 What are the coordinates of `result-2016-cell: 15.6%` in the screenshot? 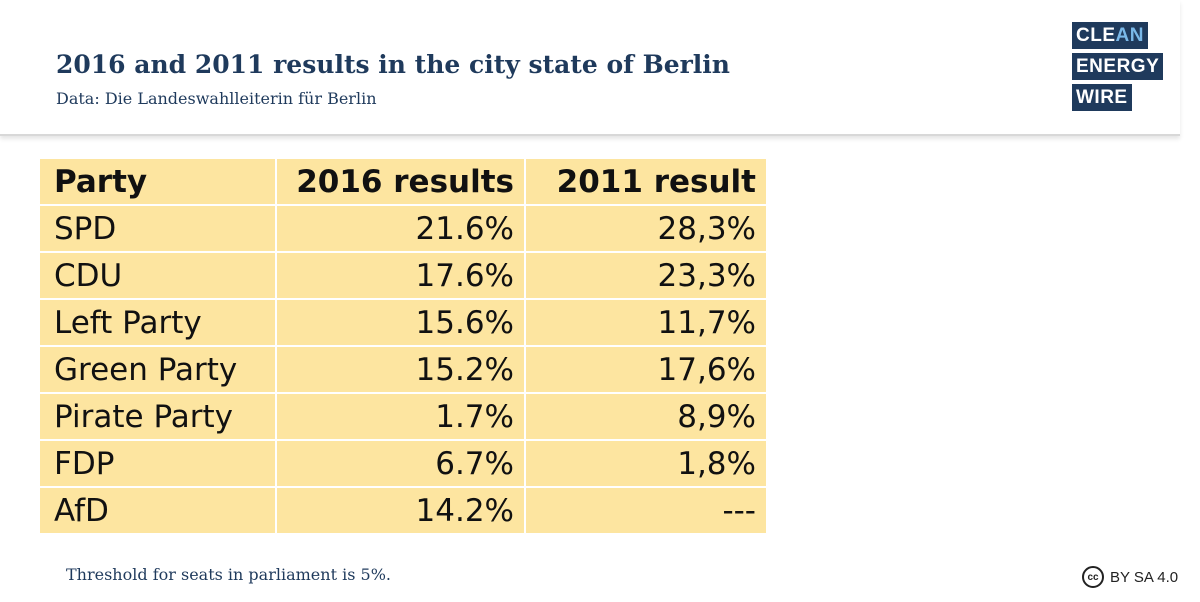 It's located at (400, 322).